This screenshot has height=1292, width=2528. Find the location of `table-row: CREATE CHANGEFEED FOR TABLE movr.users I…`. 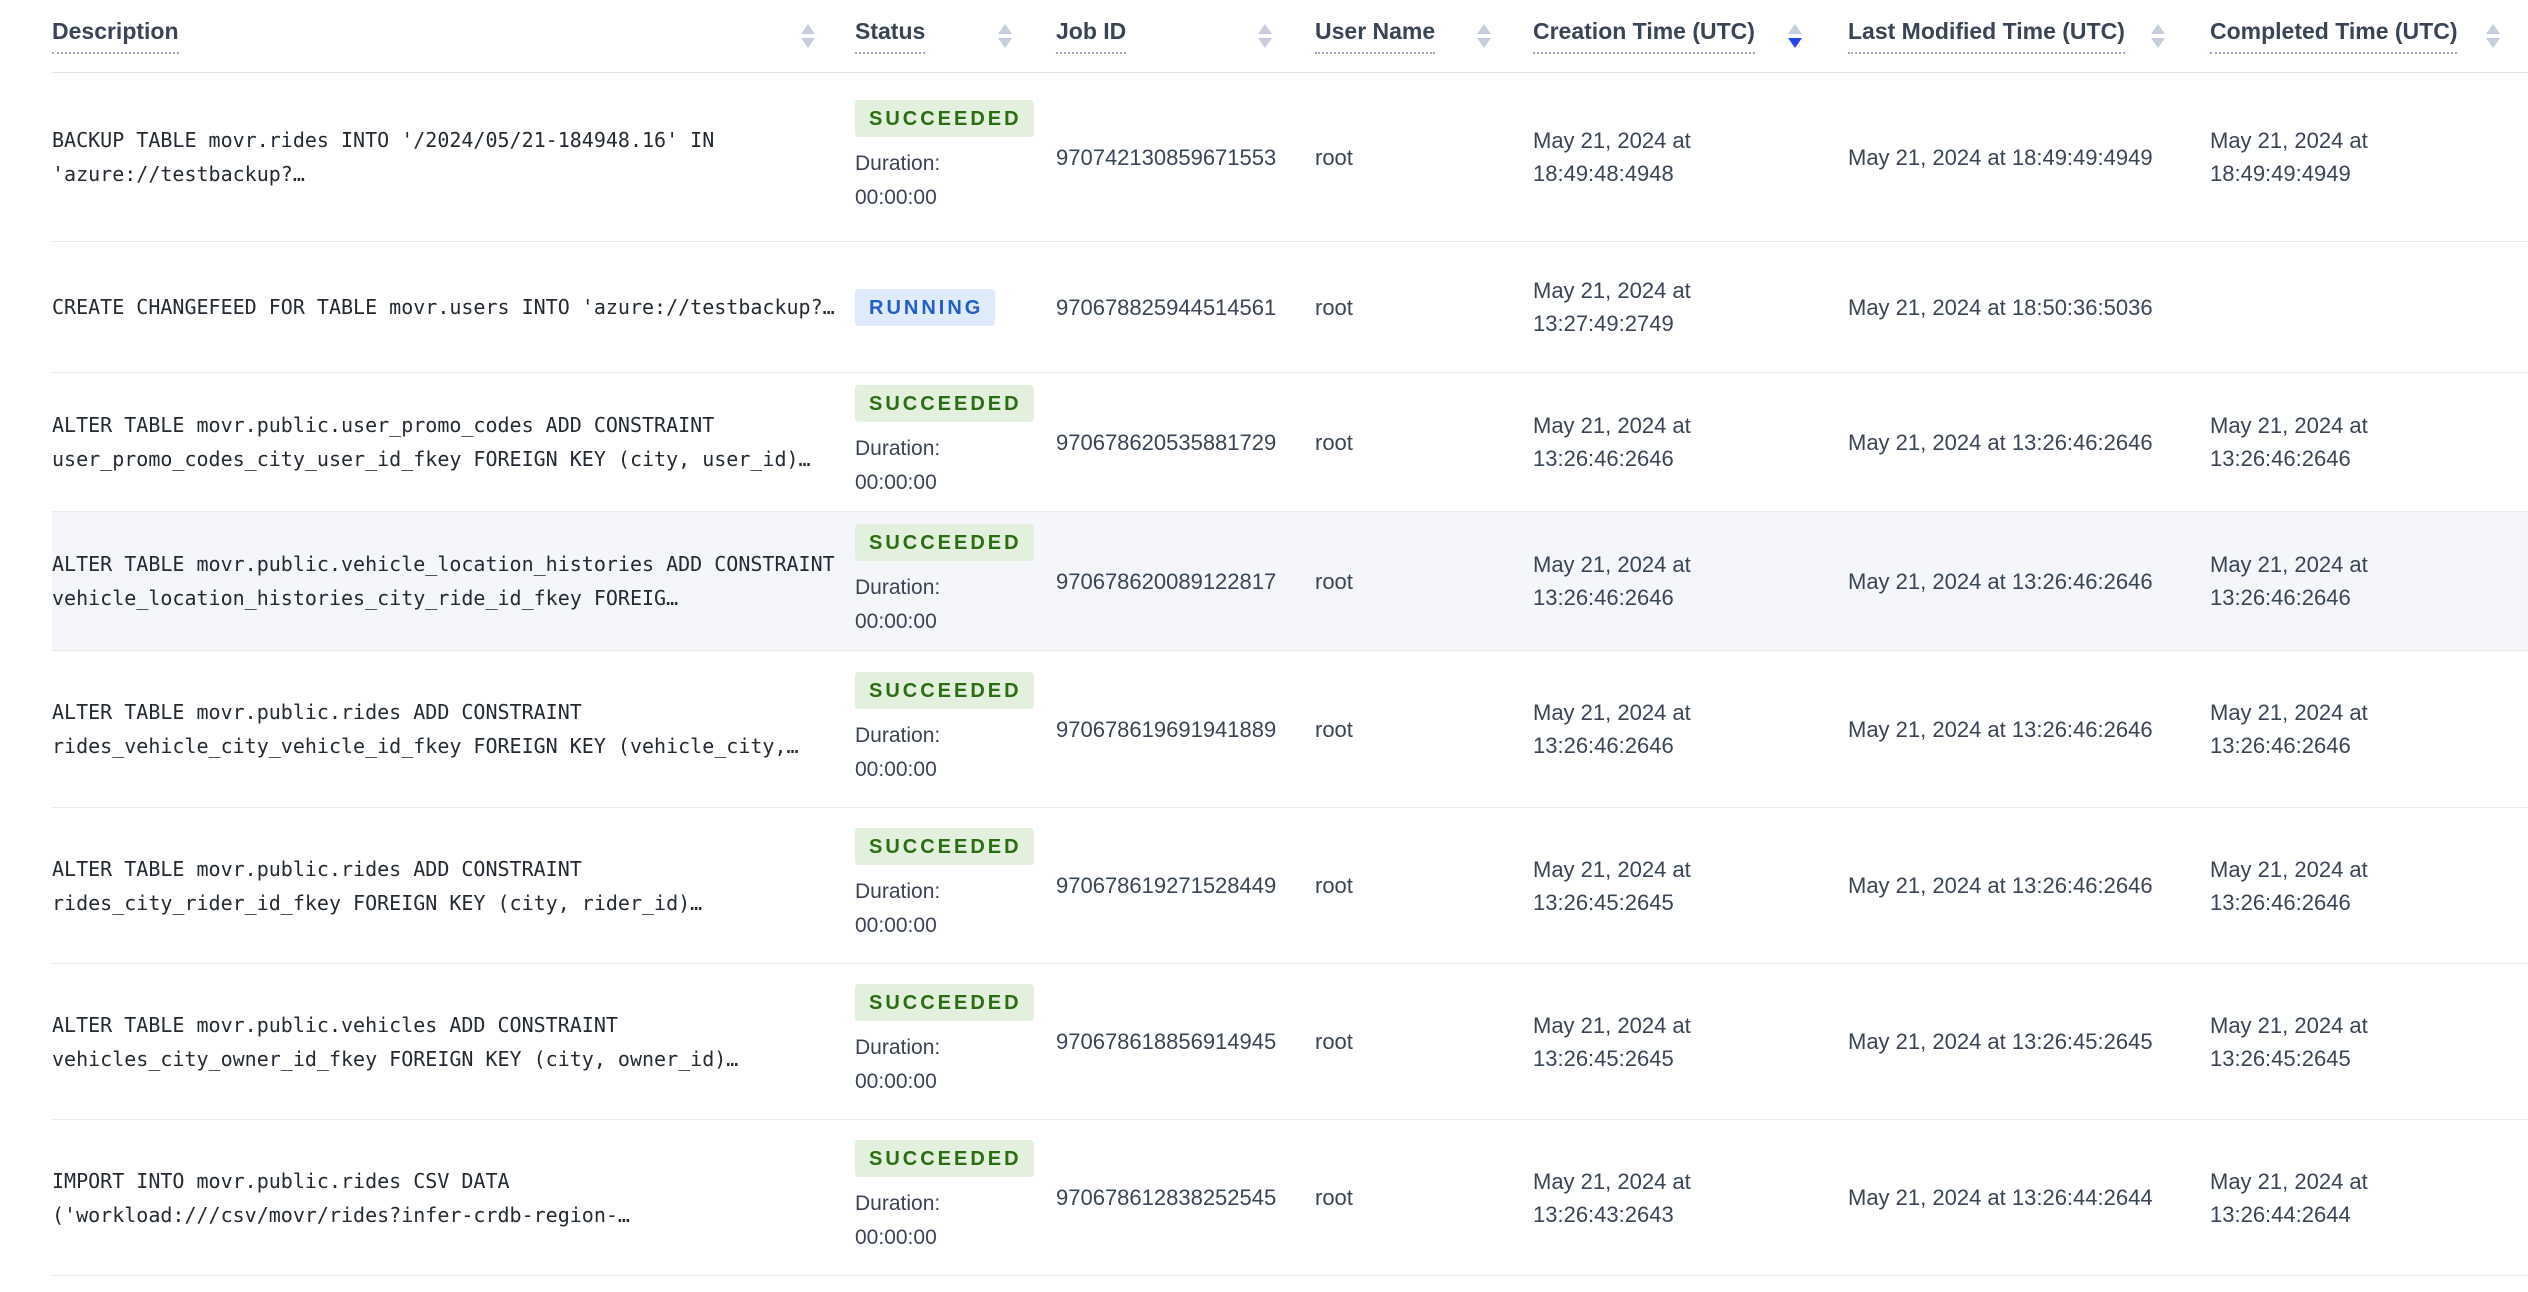

table-row: CREATE CHANGEFEED FOR TABLE movr.users I… is located at coordinates (1290, 307).